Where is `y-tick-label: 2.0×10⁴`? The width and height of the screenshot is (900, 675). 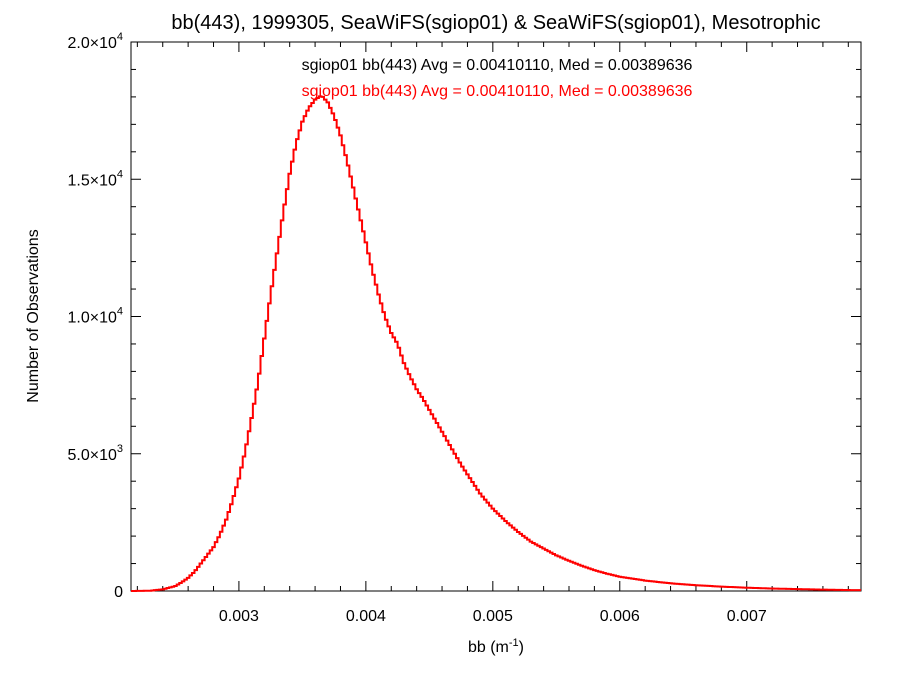
y-tick-label: 2.0×10⁴ is located at coordinates (95, 41).